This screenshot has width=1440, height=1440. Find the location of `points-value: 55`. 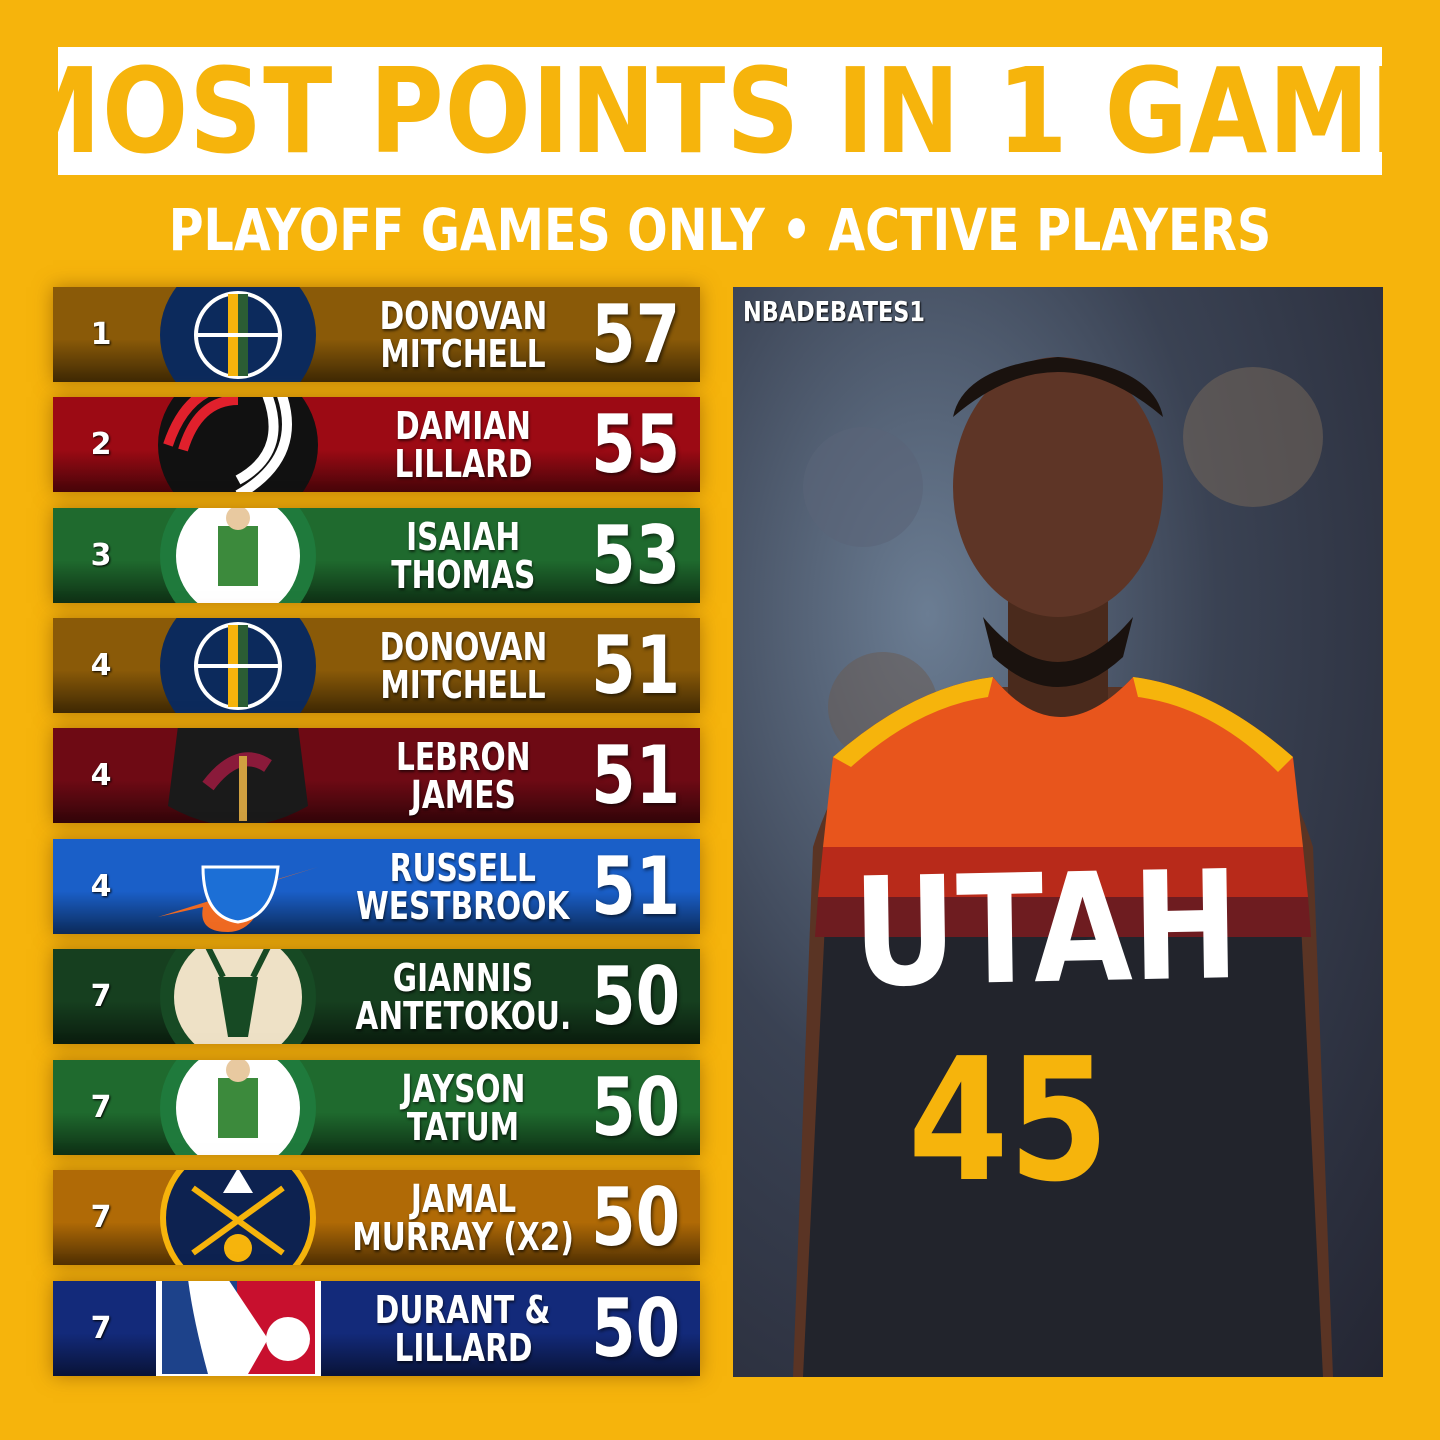

points-value: 55 is located at coordinates (635, 444).